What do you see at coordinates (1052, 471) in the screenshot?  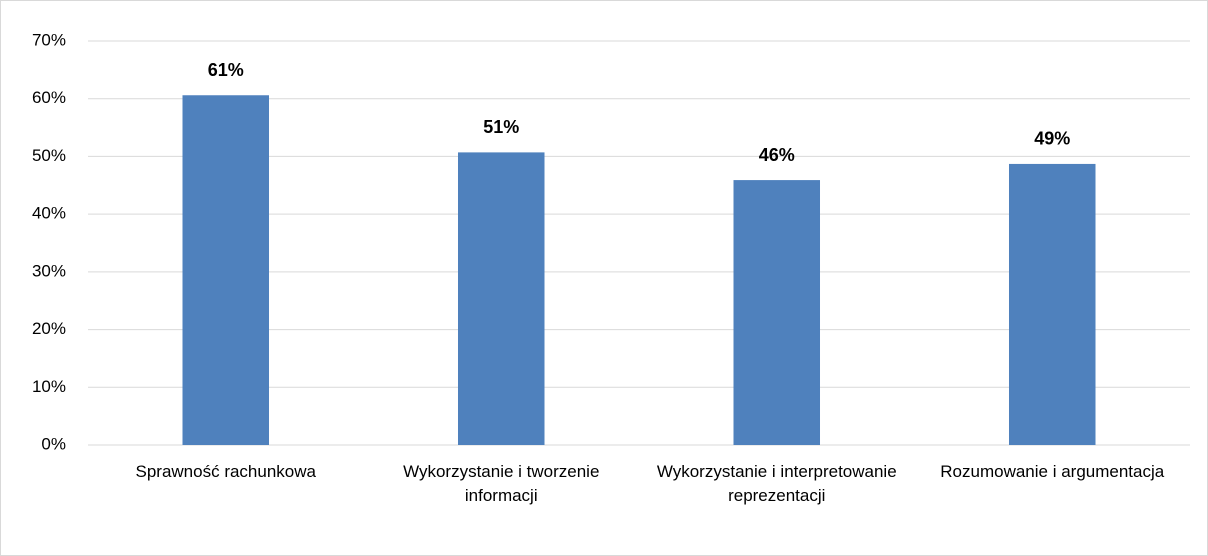 I see `x-tick-label: Rozumowanie i argumentacja` at bounding box center [1052, 471].